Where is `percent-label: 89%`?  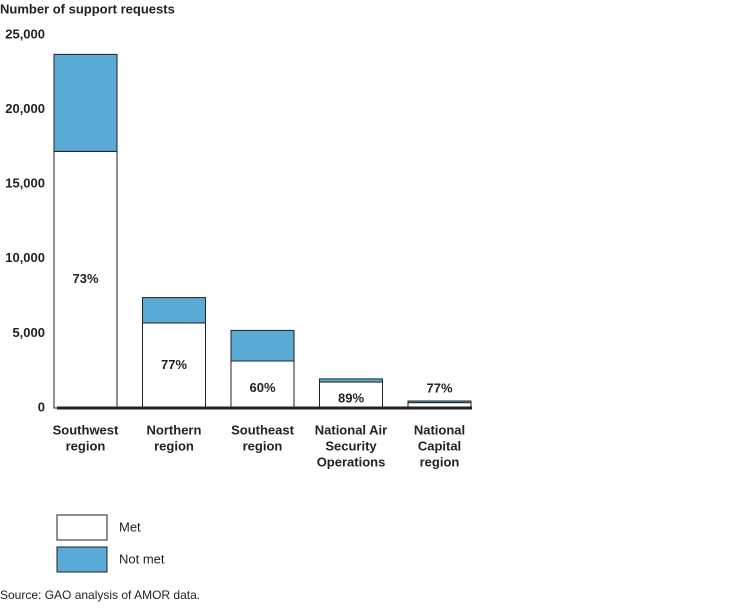
percent-label: 89% is located at coordinates (351, 397).